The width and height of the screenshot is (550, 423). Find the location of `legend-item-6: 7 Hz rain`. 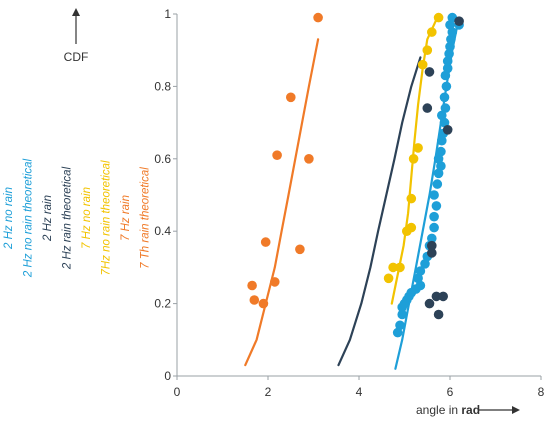

legend-item-6: 7 Hz rain is located at coordinates (126, 218).